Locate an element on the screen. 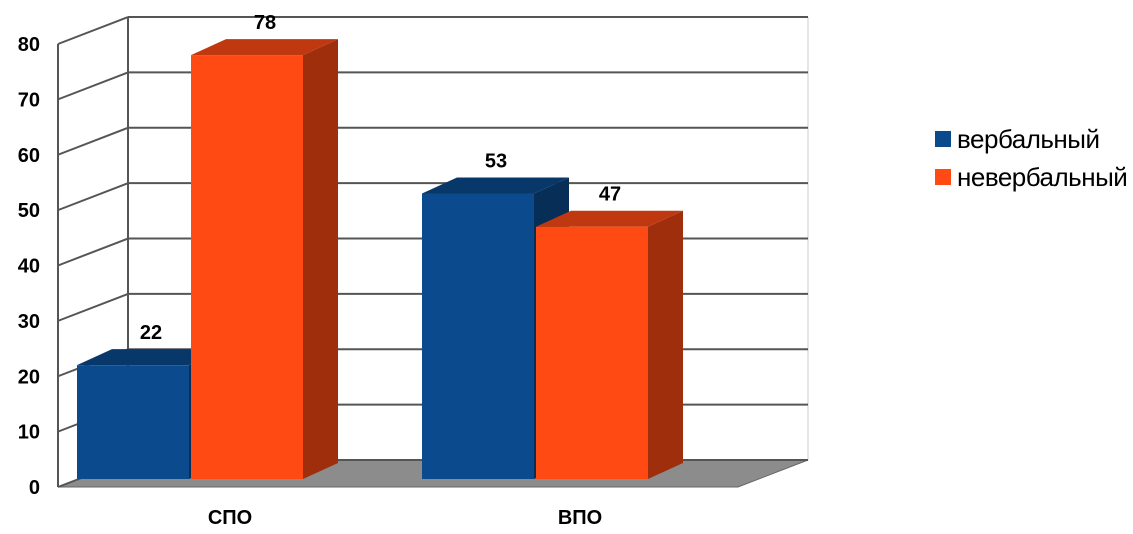 The height and width of the screenshot is (534, 1133). y-tick-label: 0 is located at coordinates (34, 488).